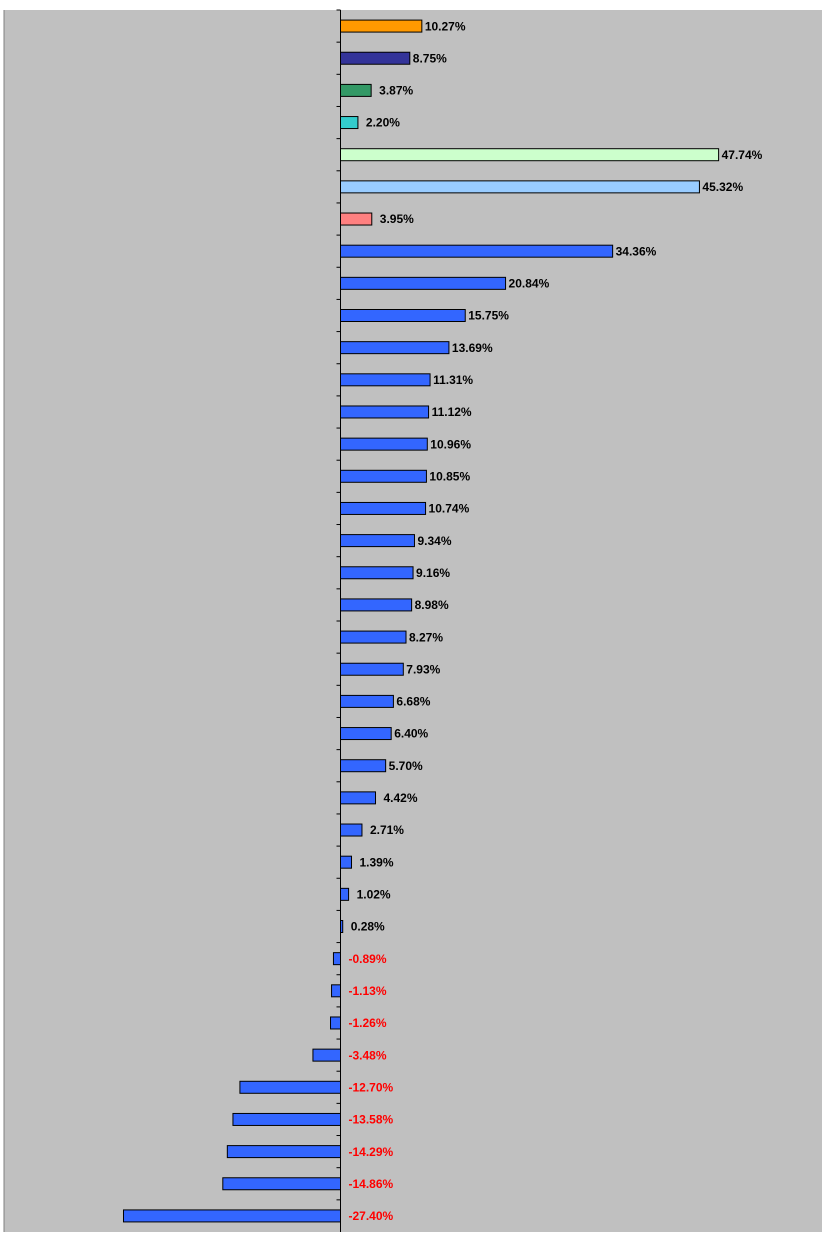  Describe the element at coordinates (371, 1120) in the screenshot. I see `bar-value-label: -13.58%` at that location.